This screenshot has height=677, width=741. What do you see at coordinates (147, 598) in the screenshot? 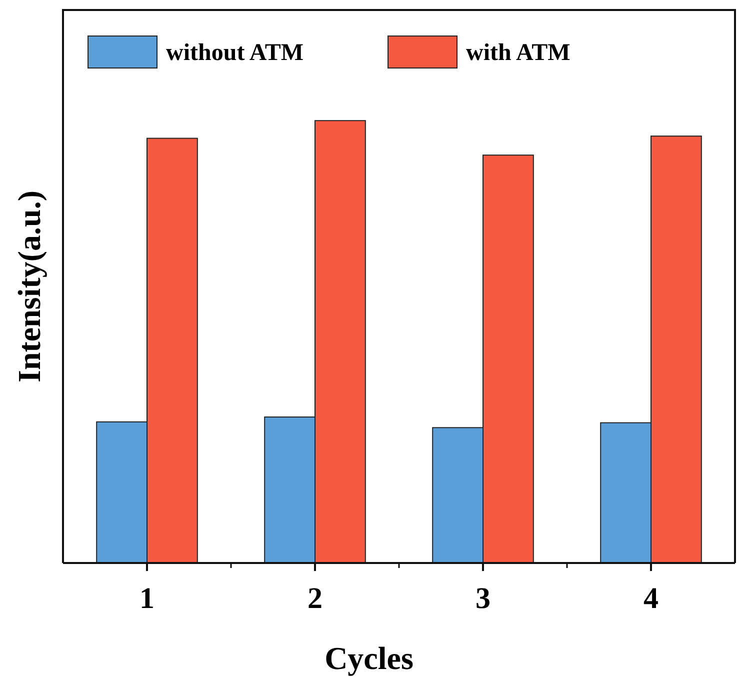
I see `x-tick-label: 1` at bounding box center [147, 598].